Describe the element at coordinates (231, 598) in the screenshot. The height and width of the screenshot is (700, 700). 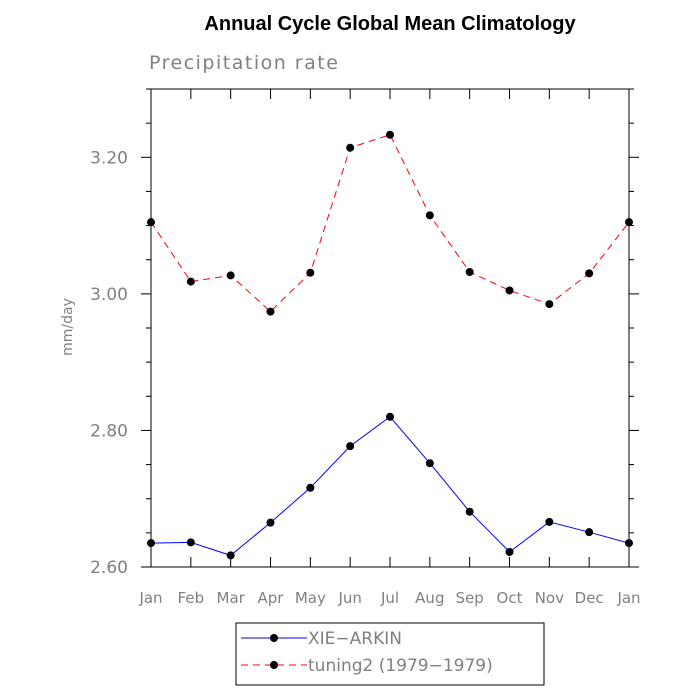
I see `x-tick-label: Mar` at that location.